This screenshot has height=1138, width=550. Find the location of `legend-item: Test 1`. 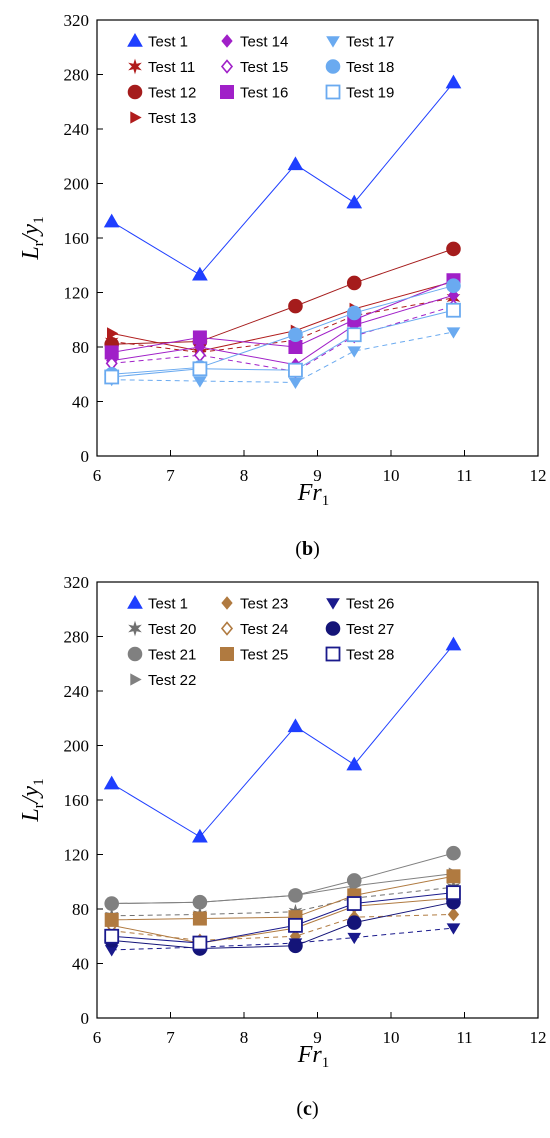

legend-item: Test 1 is located at coordinates (157, 41).